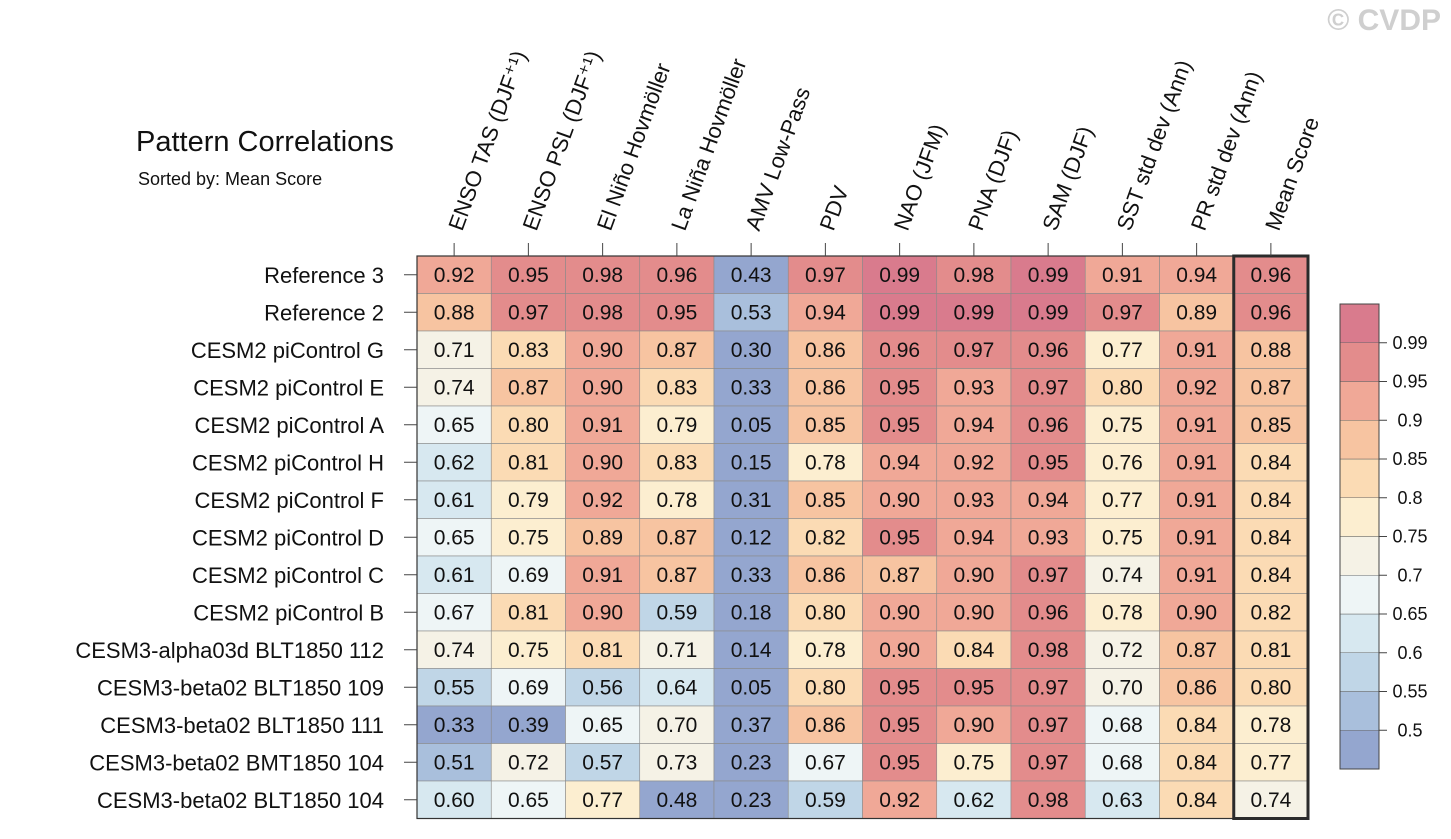 This screenshot has width=1451, height=839. Describe the element at coordinates (1383, 536) in the screenshot. I see `colorbar: 0.5 0.55 0.6 0.65 0.7 0.75 0.8 0.85 0.9 0.95 0.99` at that location.